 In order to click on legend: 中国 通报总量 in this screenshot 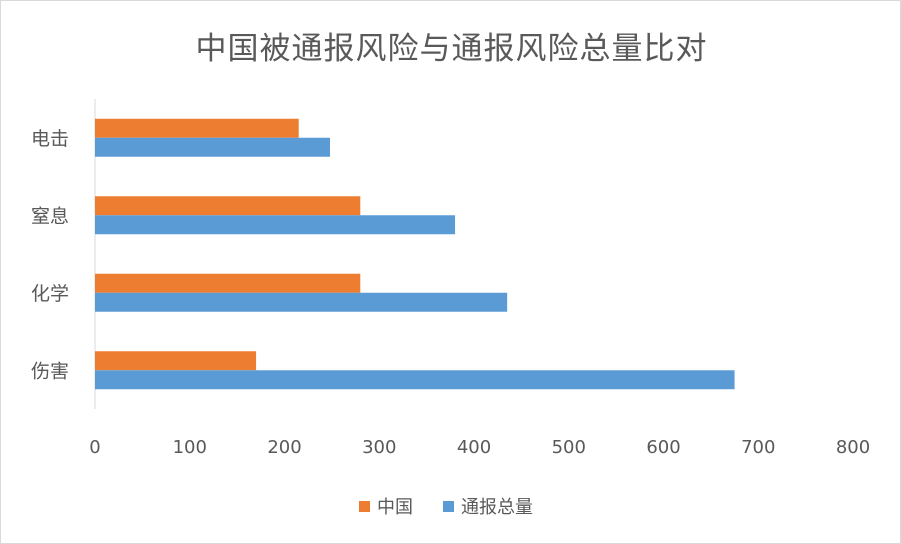, I will do `click(446, 507)`.